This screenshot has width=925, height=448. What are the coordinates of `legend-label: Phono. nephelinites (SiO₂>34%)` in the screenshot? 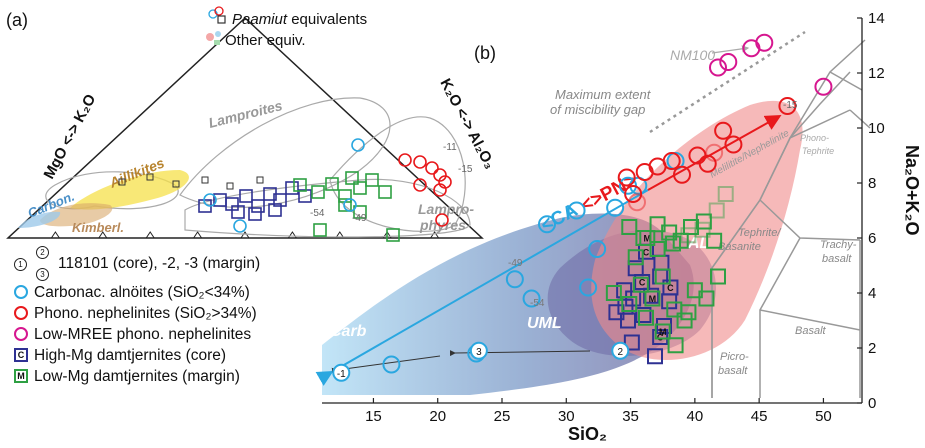 It's located at (145, 313).